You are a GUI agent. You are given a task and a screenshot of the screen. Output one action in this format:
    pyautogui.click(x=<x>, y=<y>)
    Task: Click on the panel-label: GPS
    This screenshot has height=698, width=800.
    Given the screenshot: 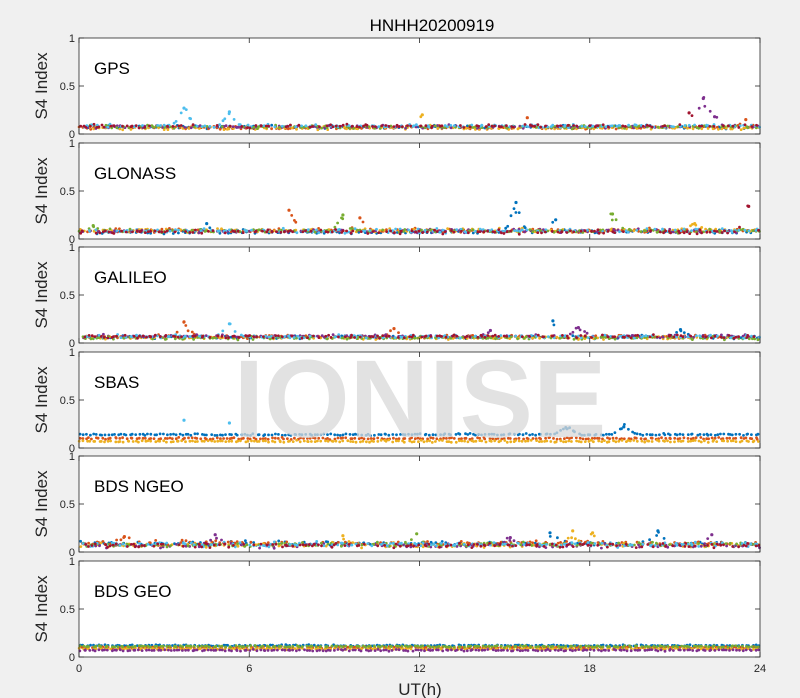 What is the action you would take?
    pyautogui.click(x=112, y=68)
    